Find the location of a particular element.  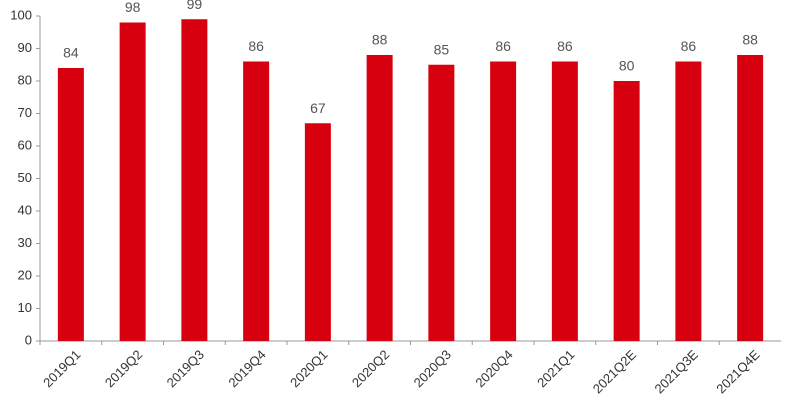

x-tick-label: 2021Q3E is located at coordinates (676, 372).